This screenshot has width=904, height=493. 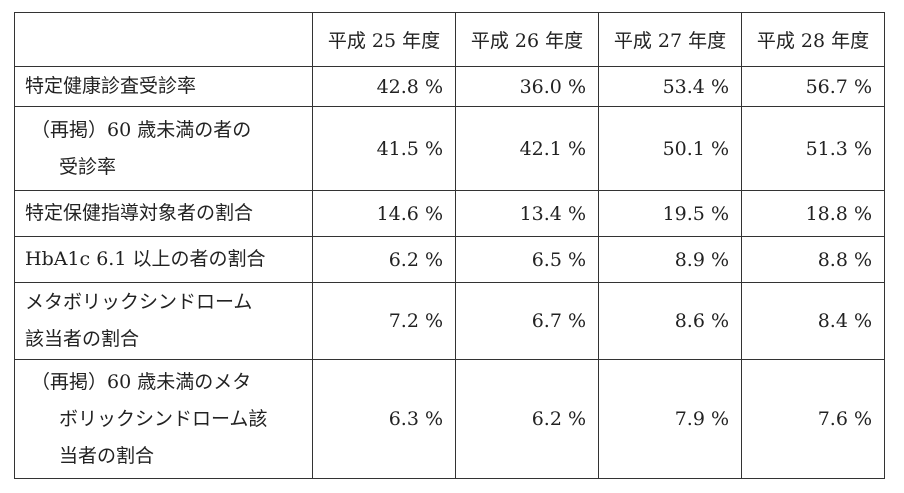 I want to click on label-line: 特定保健指導対象者の割合, so click(x=139, y=213).